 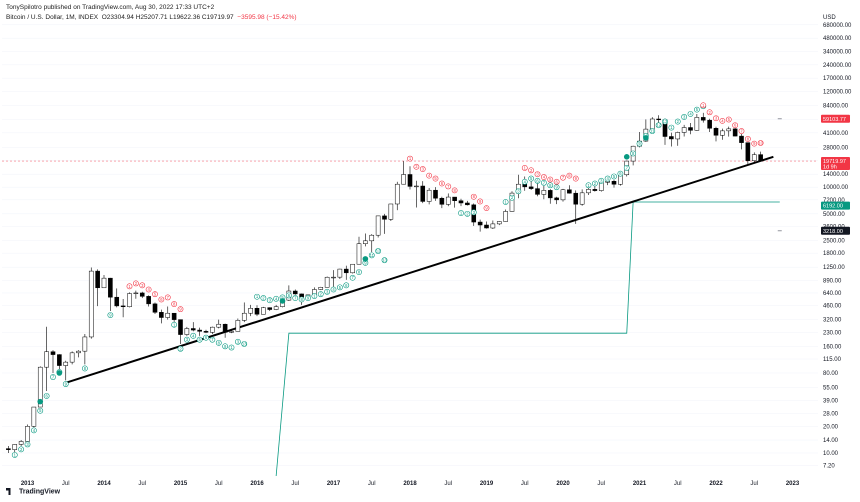 What do you see at coordinates (563, 484) in the screenshot?
I see `x-tick-label: 2020` at bounding box center [563, 484].